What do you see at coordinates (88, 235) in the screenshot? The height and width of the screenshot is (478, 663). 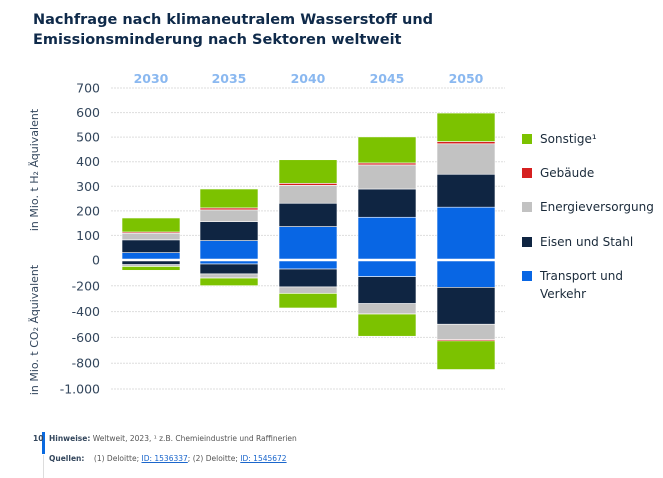 I see `y-tick-label: 100` at bounding box center [88, 235].